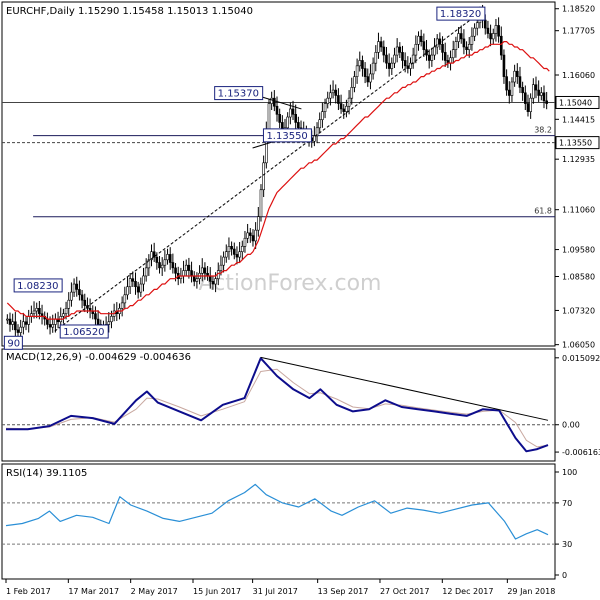 The width and height of the screenshot is (600, 600). I want to click on price-y-tick-label: 1.14415, so click(578, 119).